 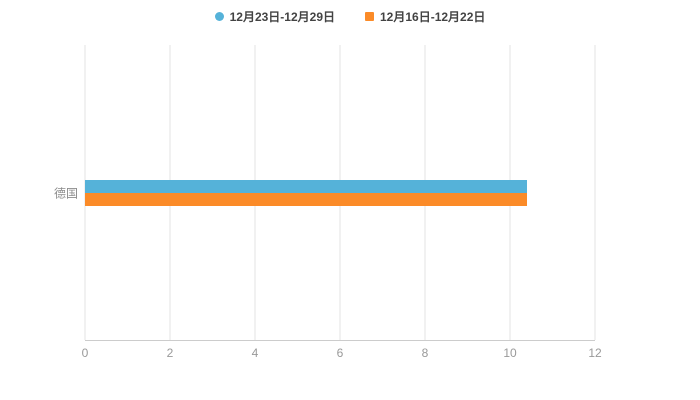 What do you see at coordinates (595, 353) in the screenshot?
I see `x-tick-label: 12` at bounding box center [595, 353].